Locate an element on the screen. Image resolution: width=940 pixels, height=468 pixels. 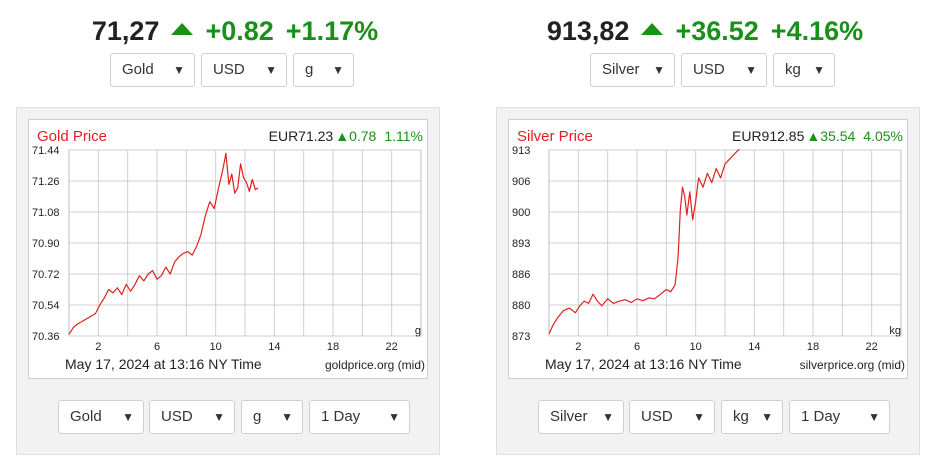
chart-quote-change: 35.54 is located at coordinates (837, 136).